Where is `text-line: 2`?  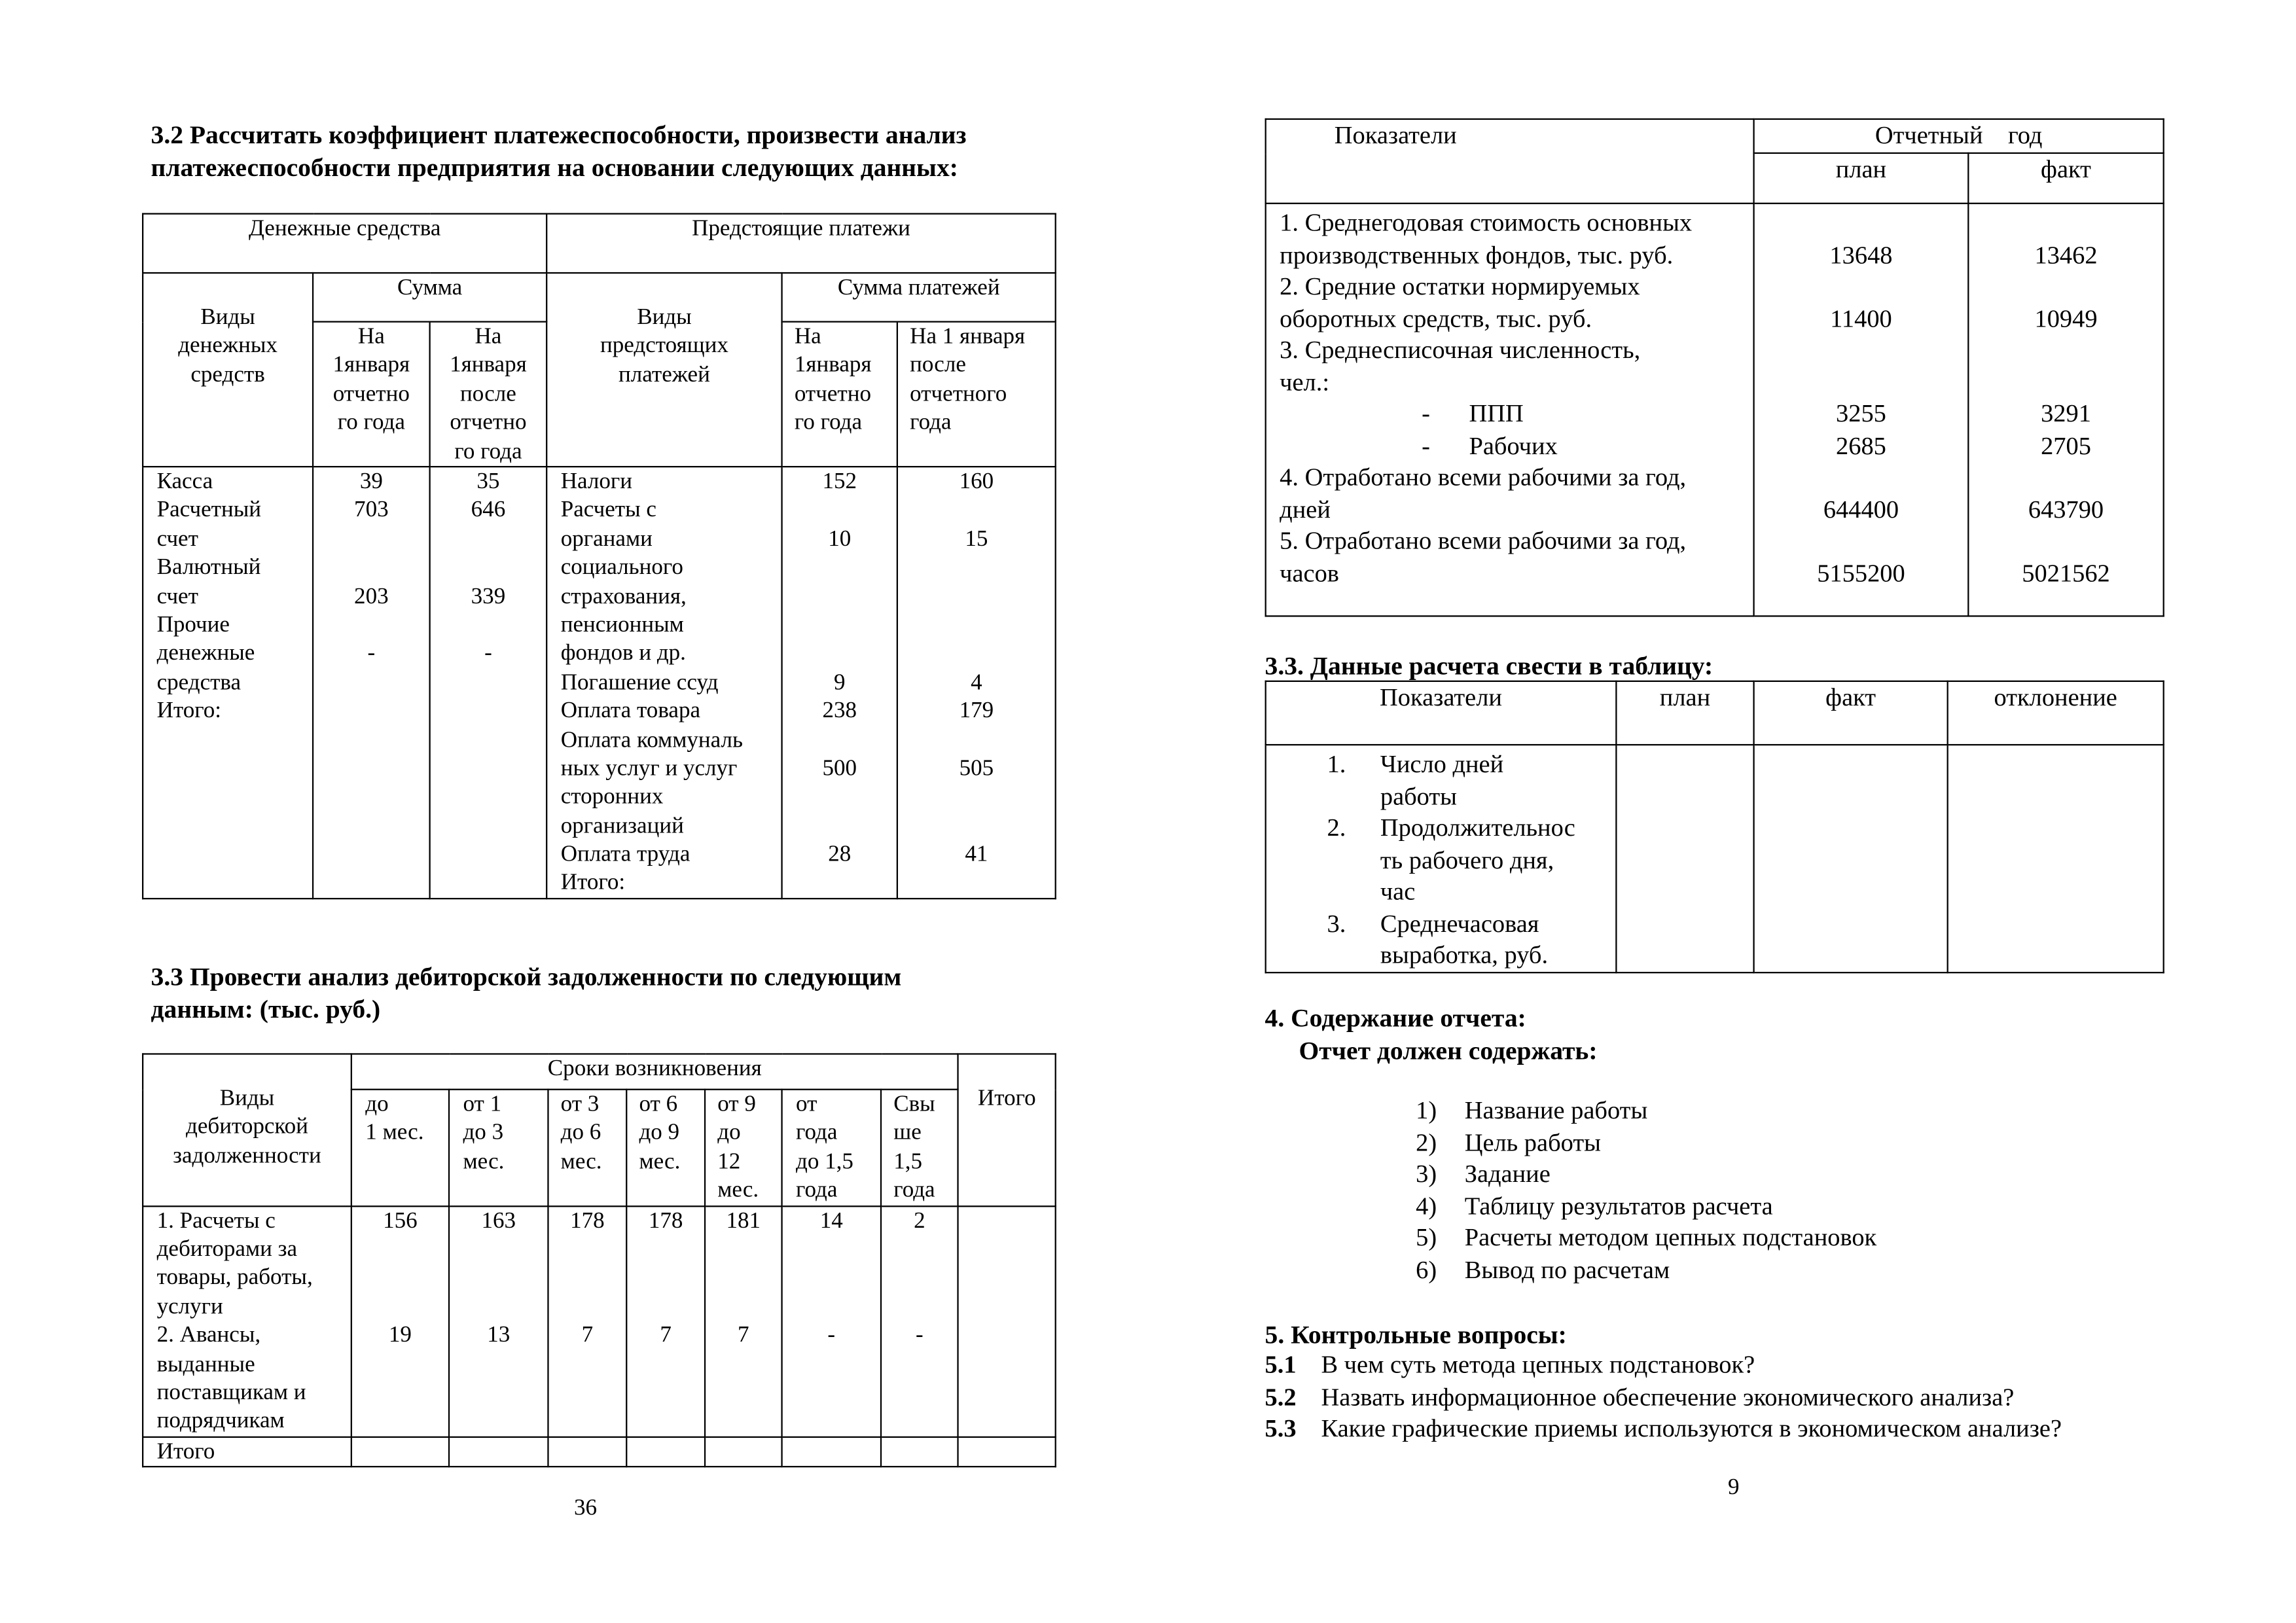 text-line: 2 is located at coordinates (919, 1220).